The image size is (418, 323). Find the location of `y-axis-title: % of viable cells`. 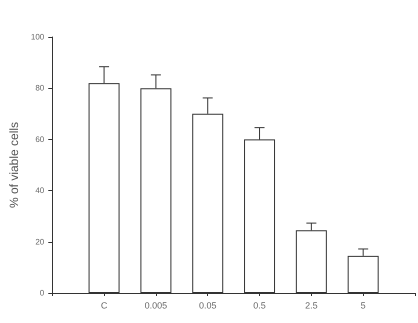

y-axis-title: % of viable cells is located at coordinates (14, 165).